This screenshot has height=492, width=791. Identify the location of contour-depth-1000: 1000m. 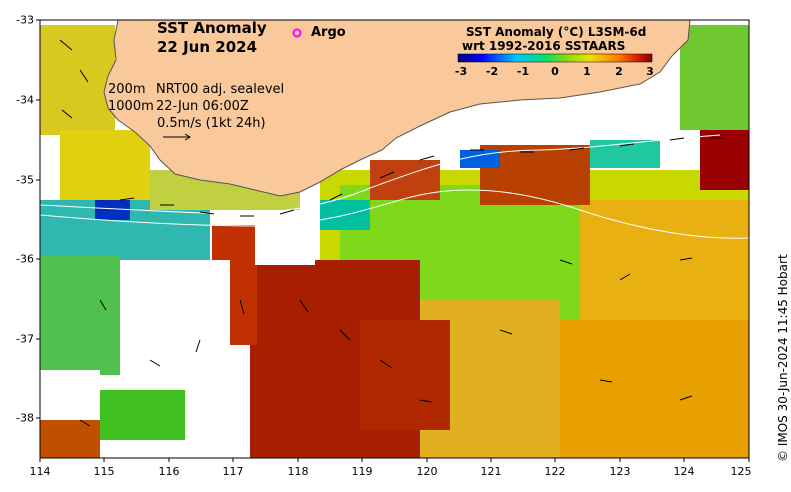
(131, 106).